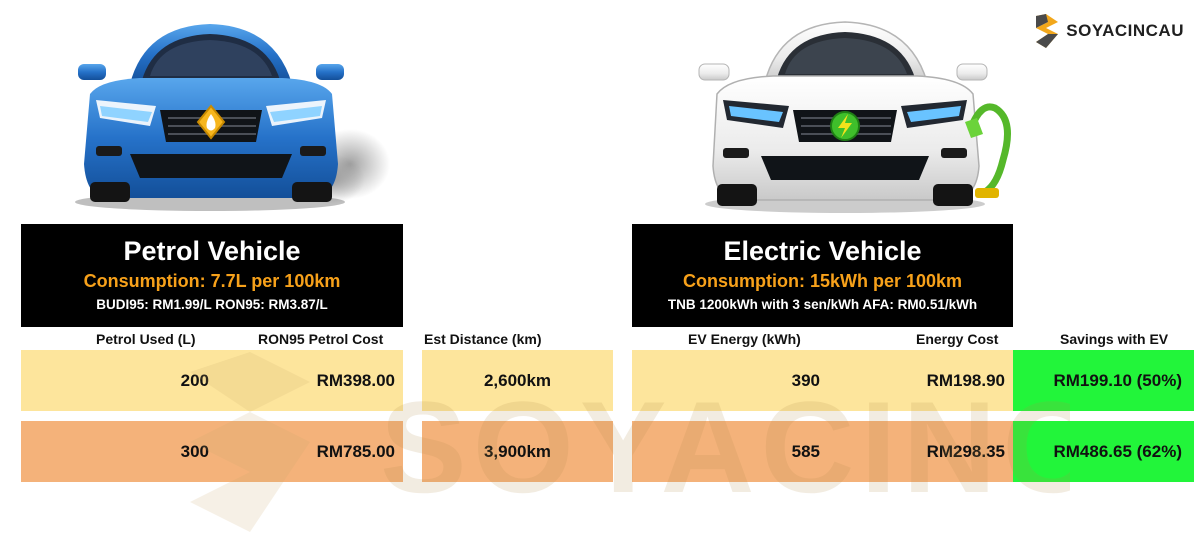 This screenshot has width=1200, height=534. What do you see at coordinates (920, 380) in the screenshot?
I see `row1-energy-cost: RM198.90` at bounding box center [920, 380].